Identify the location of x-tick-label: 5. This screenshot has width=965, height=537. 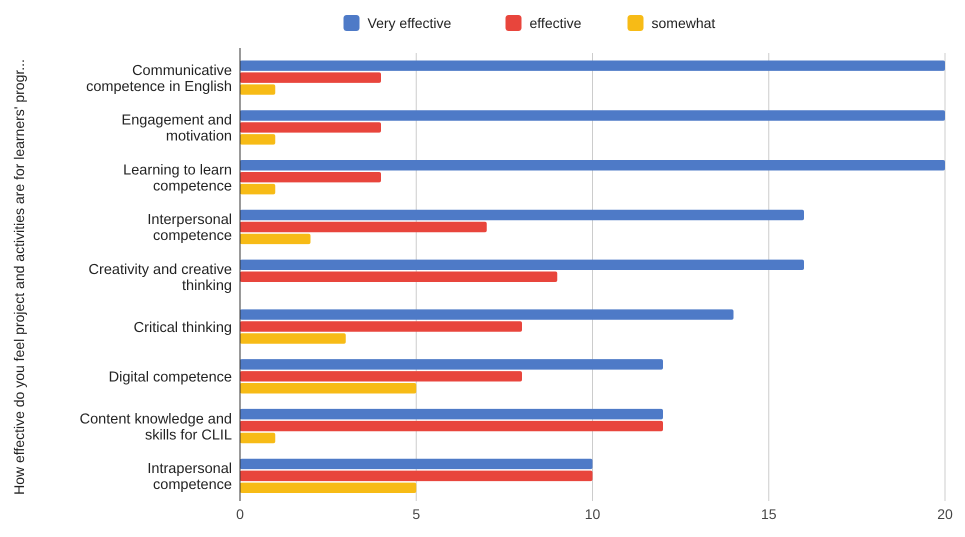
(416, 514).